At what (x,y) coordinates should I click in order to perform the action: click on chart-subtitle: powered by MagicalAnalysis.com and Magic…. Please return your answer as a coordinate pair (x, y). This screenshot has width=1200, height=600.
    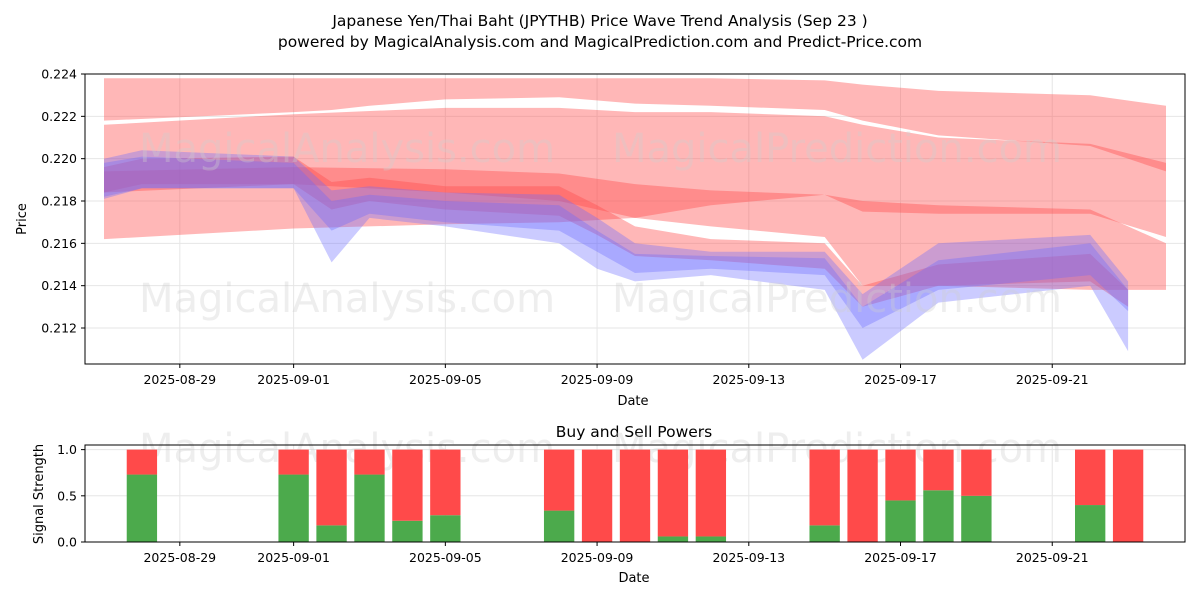
    Looking at the image, I should click on (600, 42).